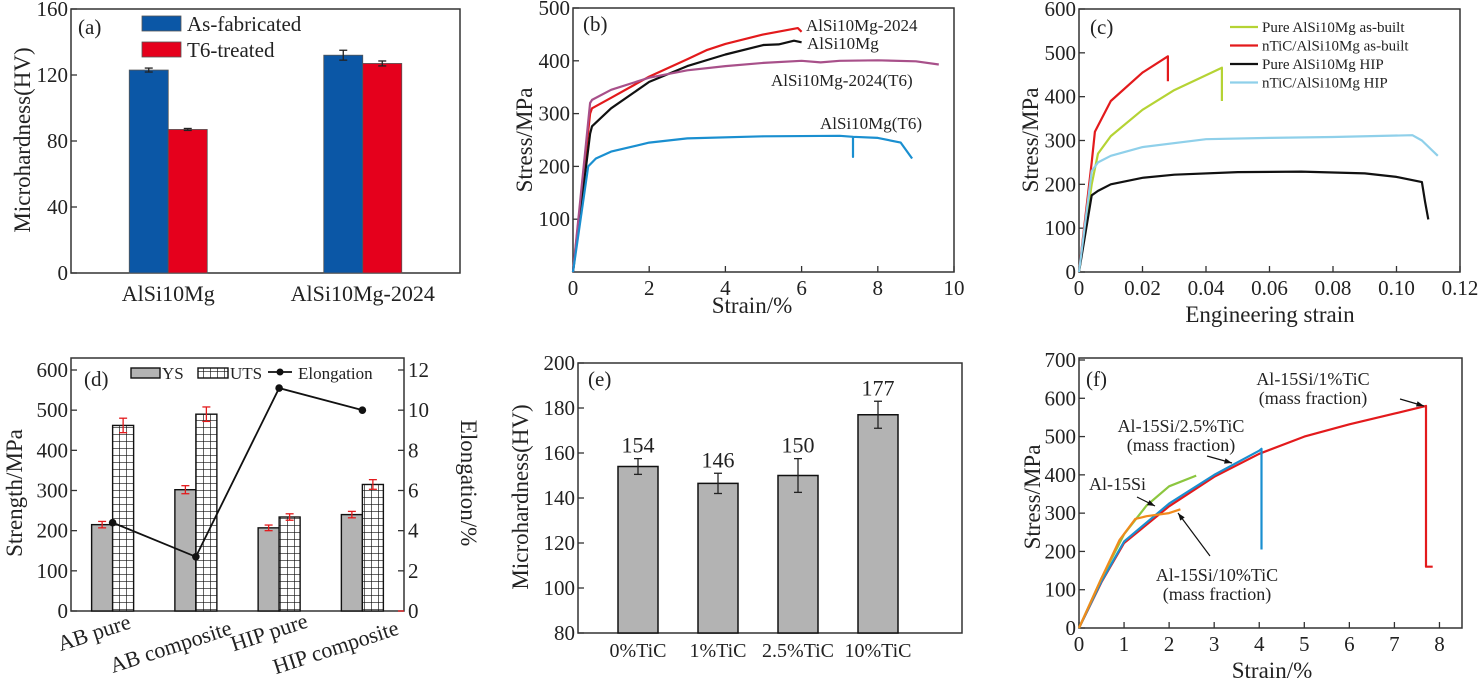 This screenshot has height=679, width=1484. What do you see at coordinates (1181, 426) in the screenshot?
I see `curve-label: Al-15Si/2.5%TiC` at bounding box center [1181, 426].